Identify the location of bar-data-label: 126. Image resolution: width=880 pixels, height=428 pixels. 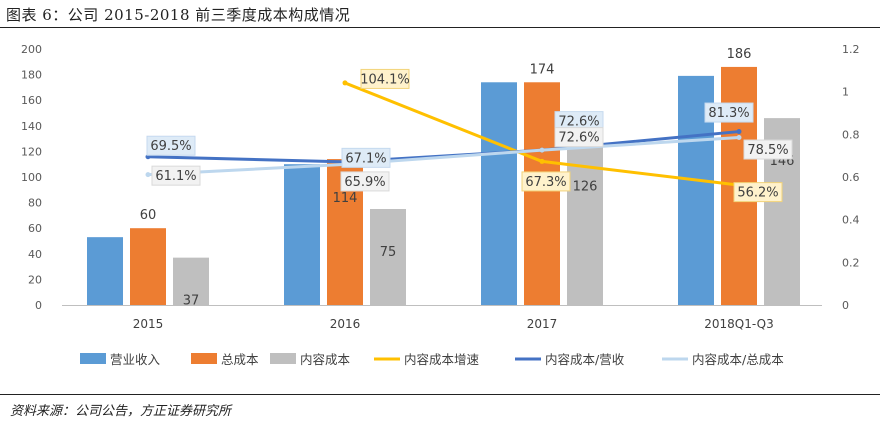
(585, 187).